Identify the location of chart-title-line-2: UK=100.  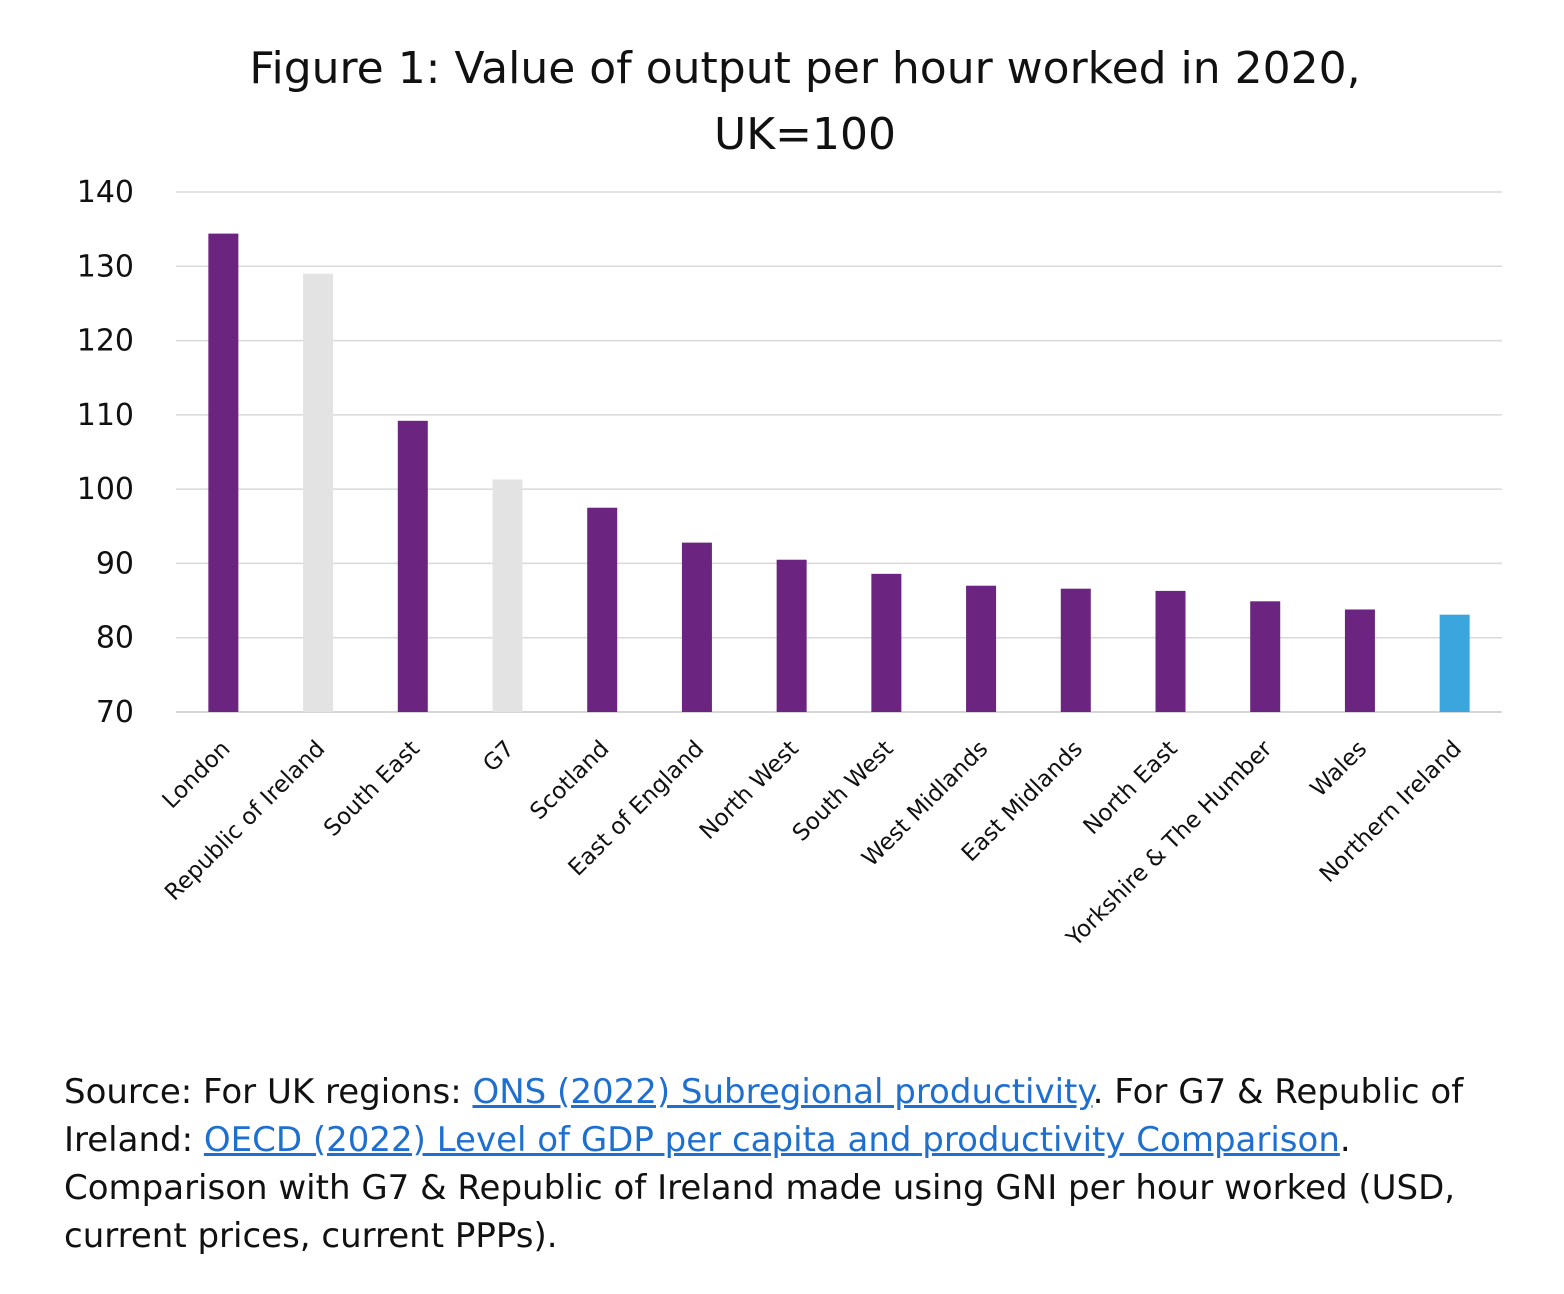
(805, 134).